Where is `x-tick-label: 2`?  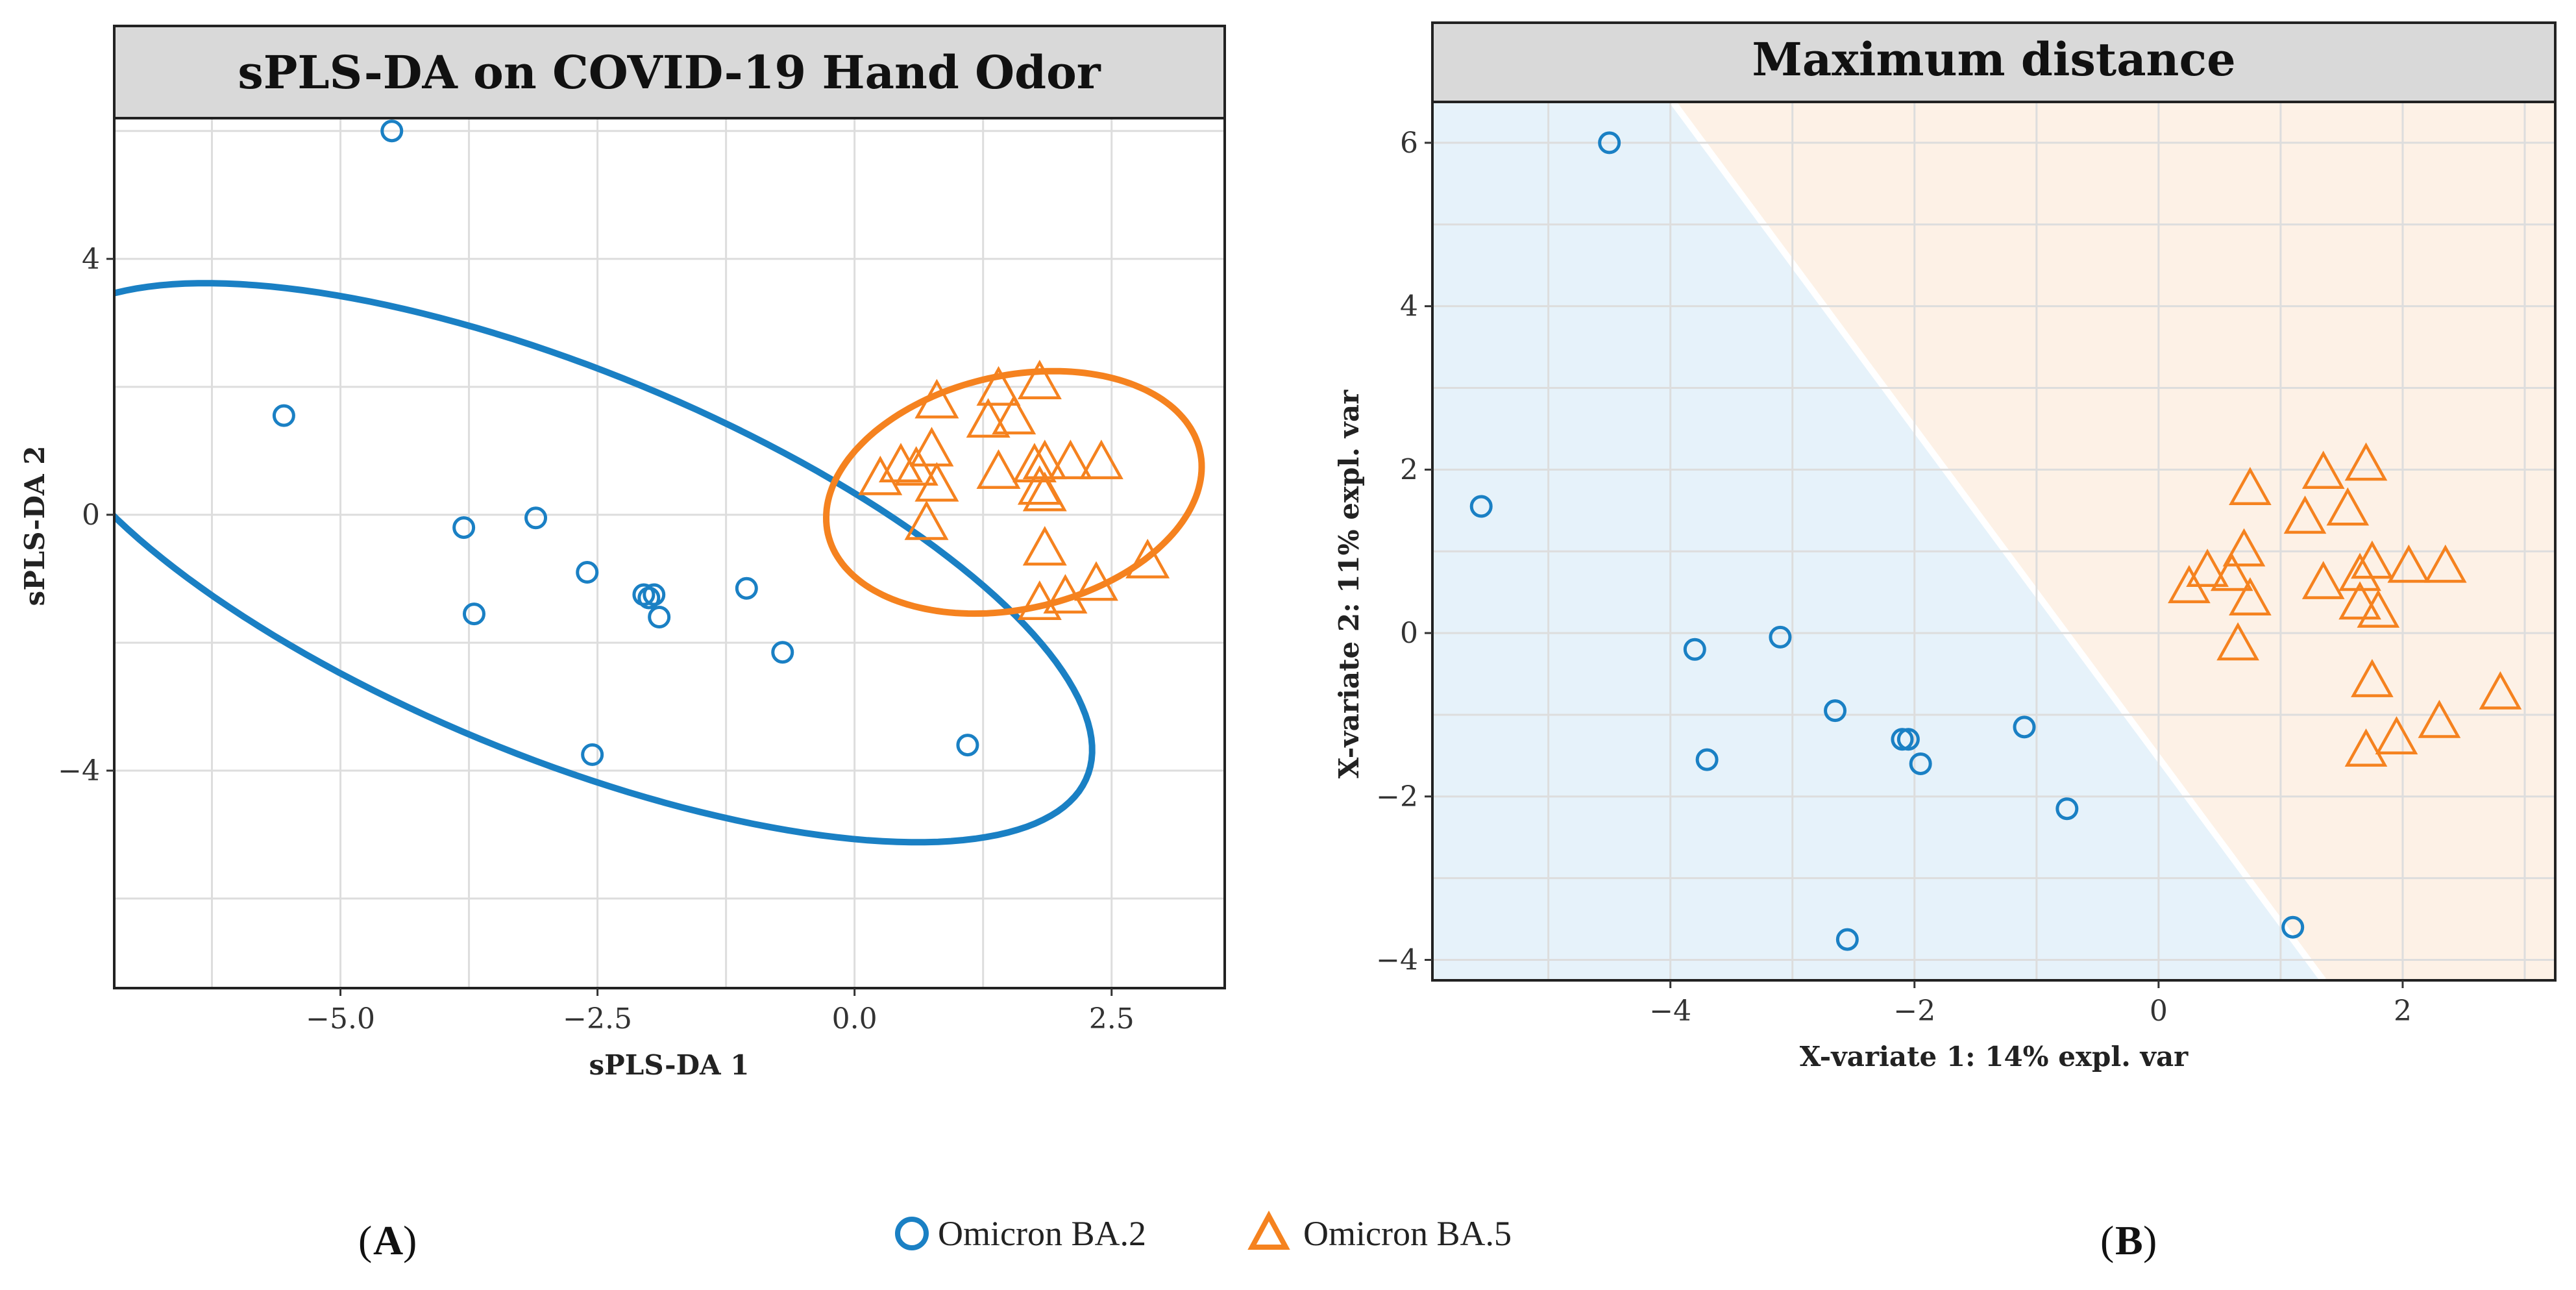
x-tick-label: 2 is located at coordinates (2403, 1011).